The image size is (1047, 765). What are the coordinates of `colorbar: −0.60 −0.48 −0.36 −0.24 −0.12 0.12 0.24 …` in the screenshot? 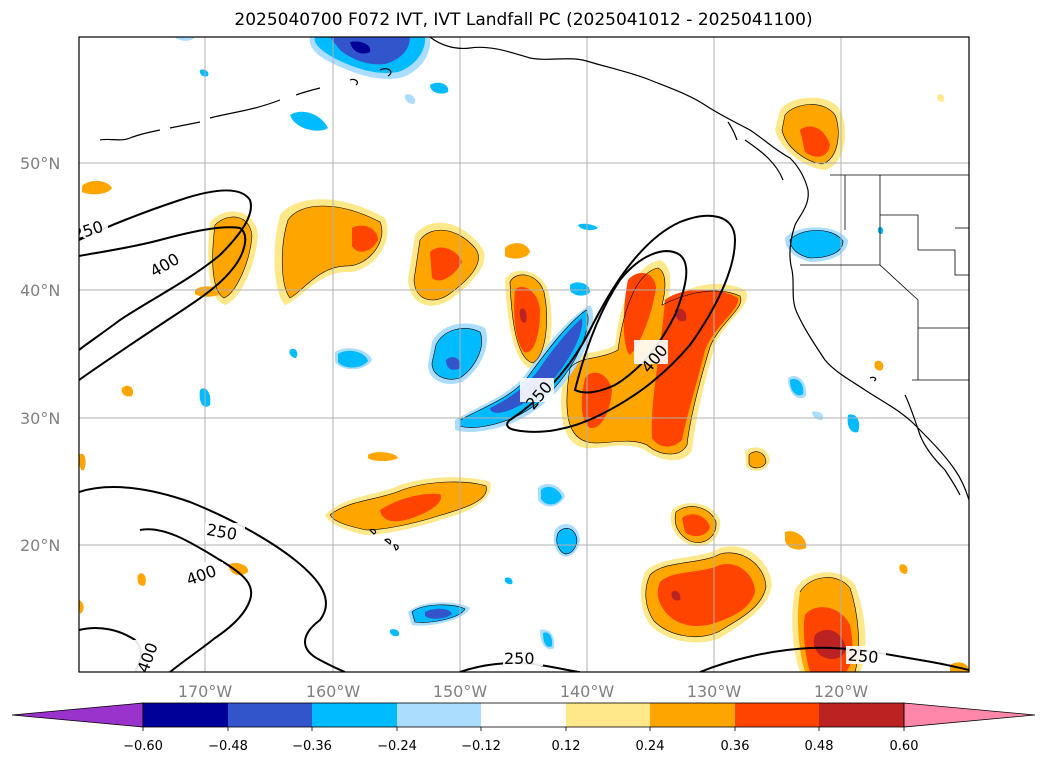 It's located at (523, 728).